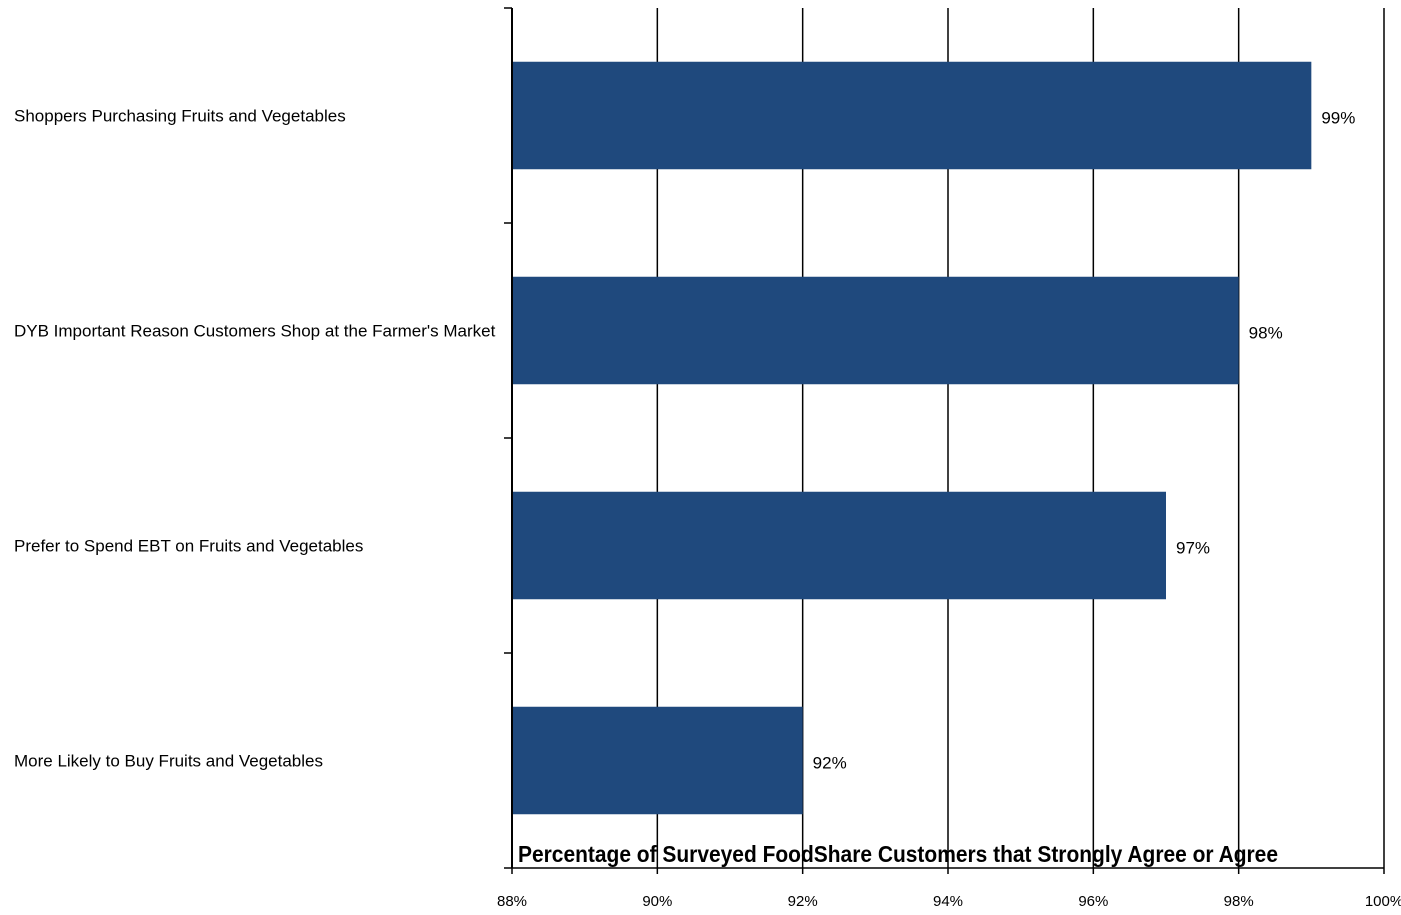 Image resolution: width=1401 pixels, height=915 pixels. What do you see at coordinates (1383, 901) in the screenshot?
I see `x-tick-label: 100%` at bounding box center [1383, 901].